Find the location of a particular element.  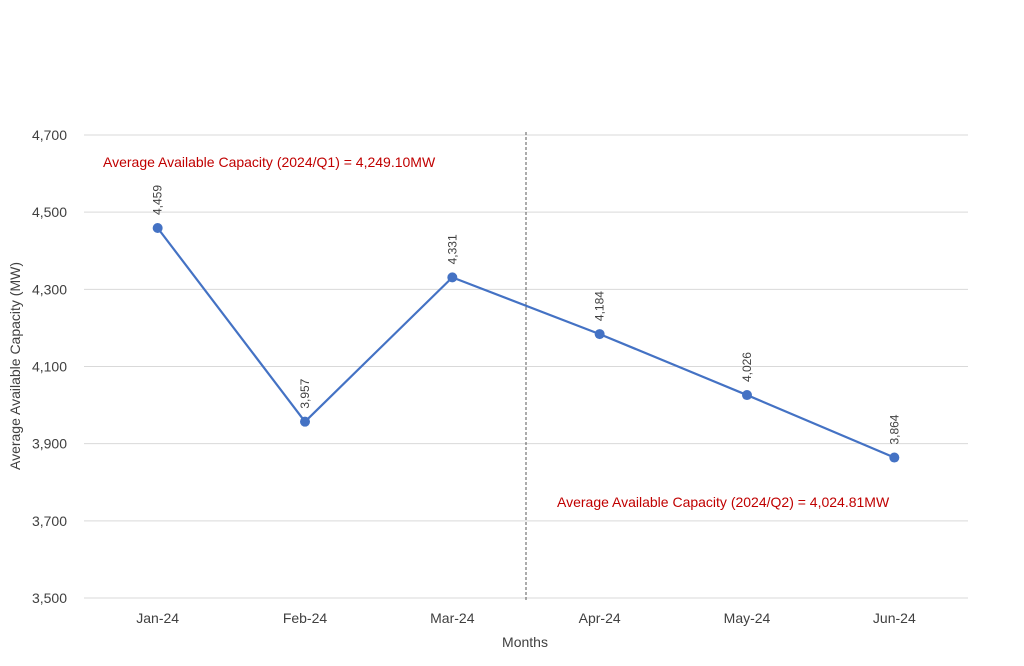

x-tick-label: Feb-24 is located at coordinates (305, 618).